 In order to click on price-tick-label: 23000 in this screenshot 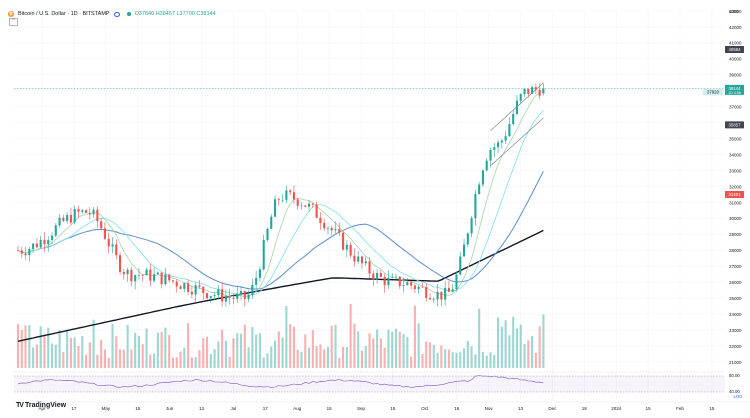, I will do `click(735, 330)`.